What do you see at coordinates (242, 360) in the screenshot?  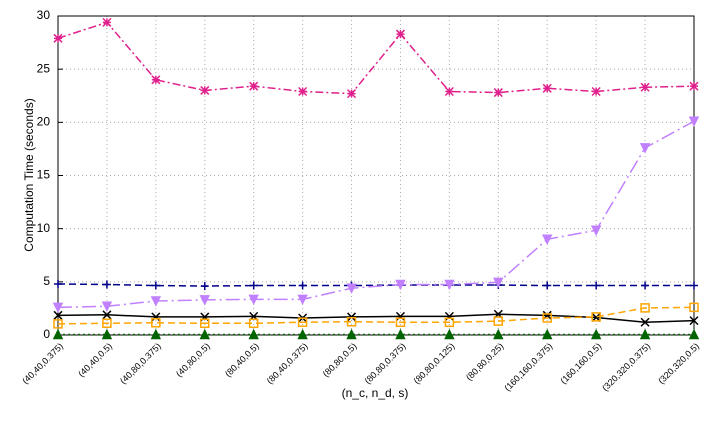 I see `x-tick-label: (80,40,0.5)` at bounding box center [242, 360].